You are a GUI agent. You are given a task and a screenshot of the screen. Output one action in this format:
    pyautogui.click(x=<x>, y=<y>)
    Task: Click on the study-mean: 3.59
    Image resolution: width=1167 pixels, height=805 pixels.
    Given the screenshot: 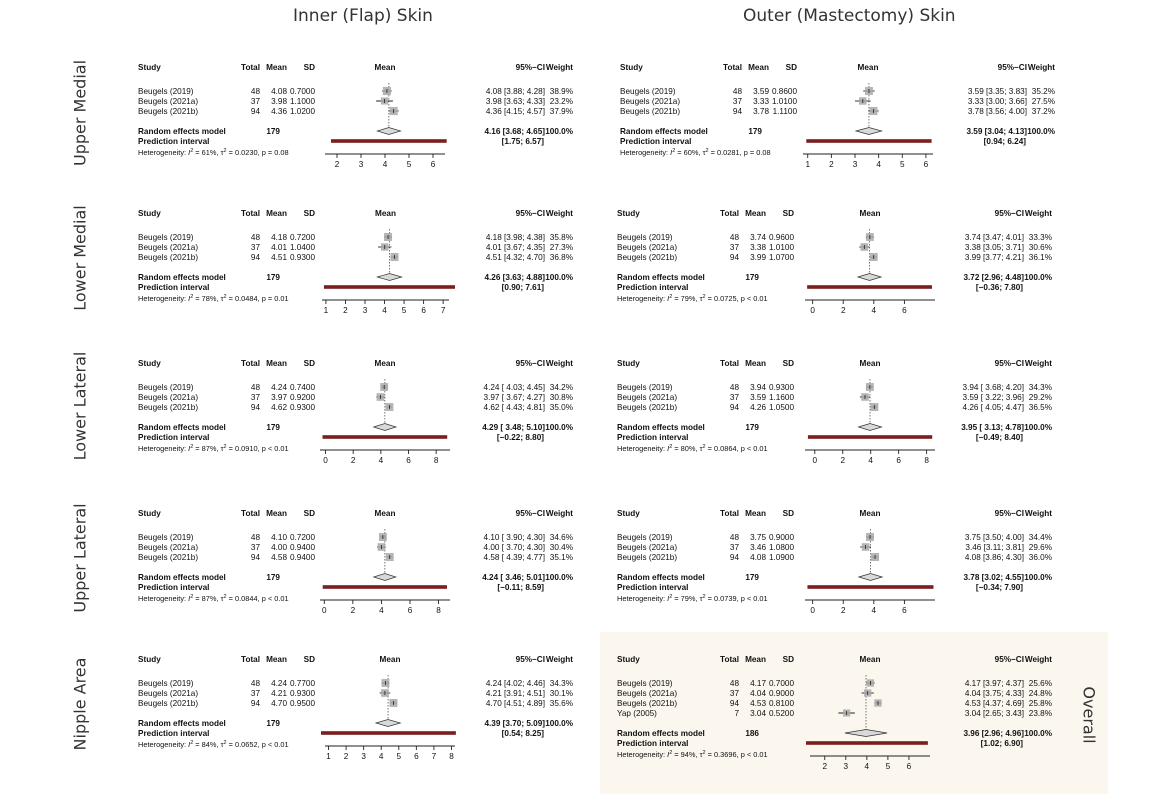 What is the action you would take?
    pyautogui.click(x=761, y=91)
    